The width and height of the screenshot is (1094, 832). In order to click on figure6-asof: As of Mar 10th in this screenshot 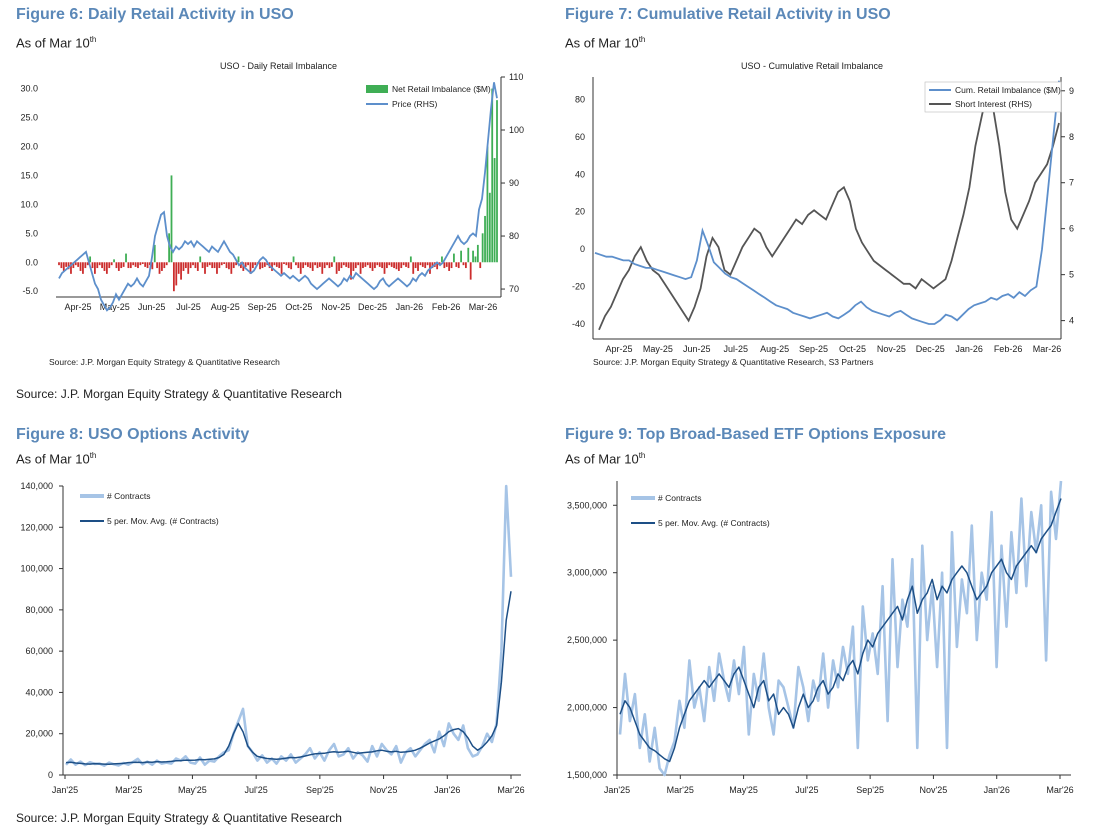, I will do `click(56, 42)`.